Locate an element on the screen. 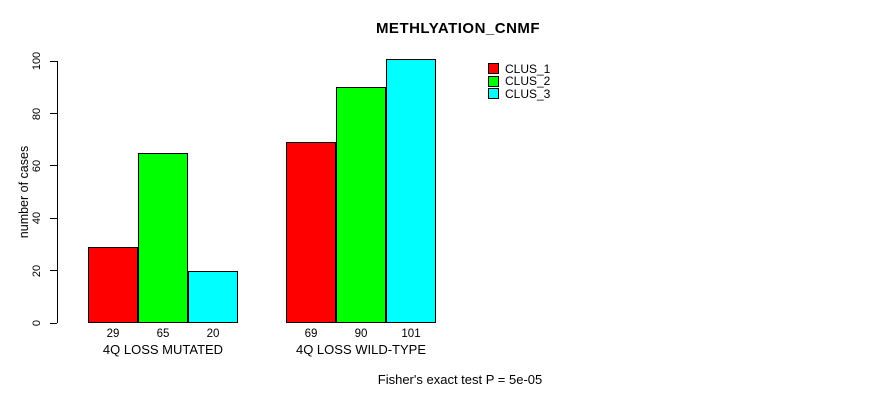  bar-value-label: 90 is located at coordinates (361, 334).